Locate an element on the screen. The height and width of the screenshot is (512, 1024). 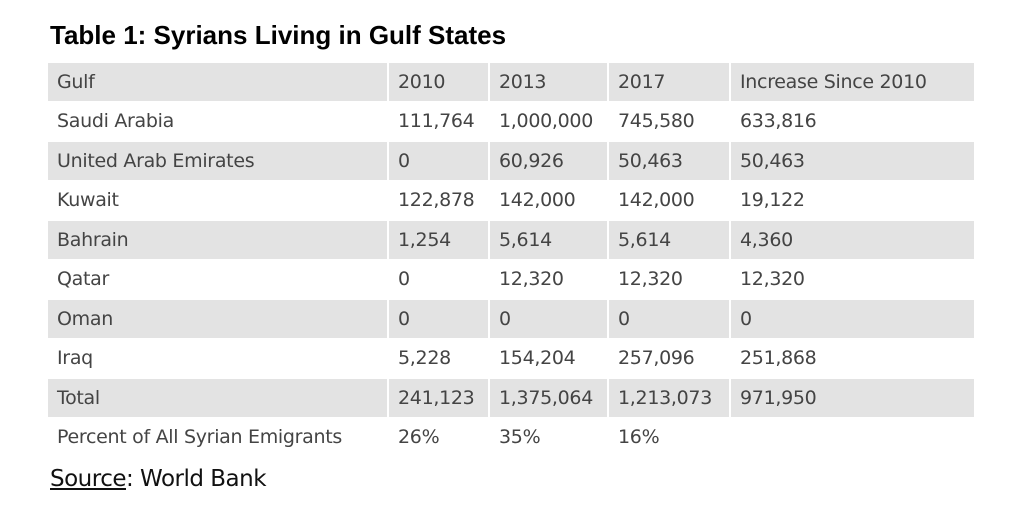
table-cell: 971,950 is located at coordinates (852, 398).